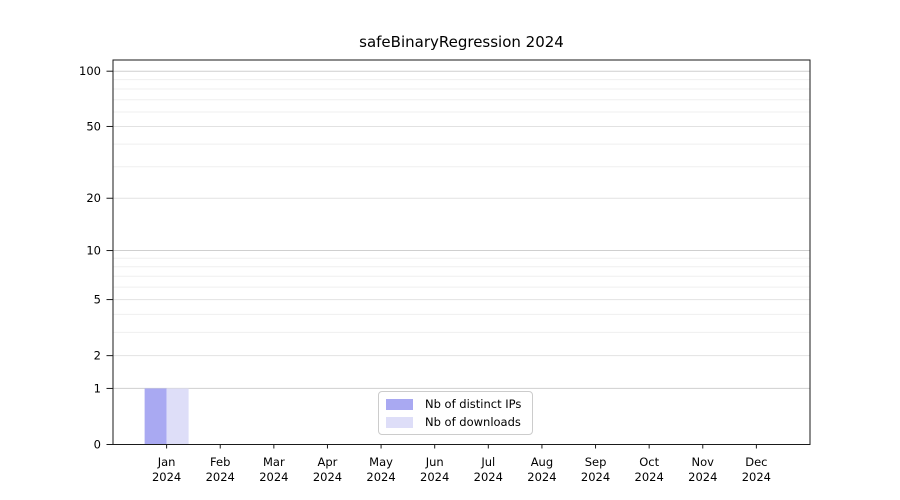  What do you see at coordinates (399, 404) in the screenshot?
I see `legend-distinct-ips-swatch` at bounding box center [399, 404].